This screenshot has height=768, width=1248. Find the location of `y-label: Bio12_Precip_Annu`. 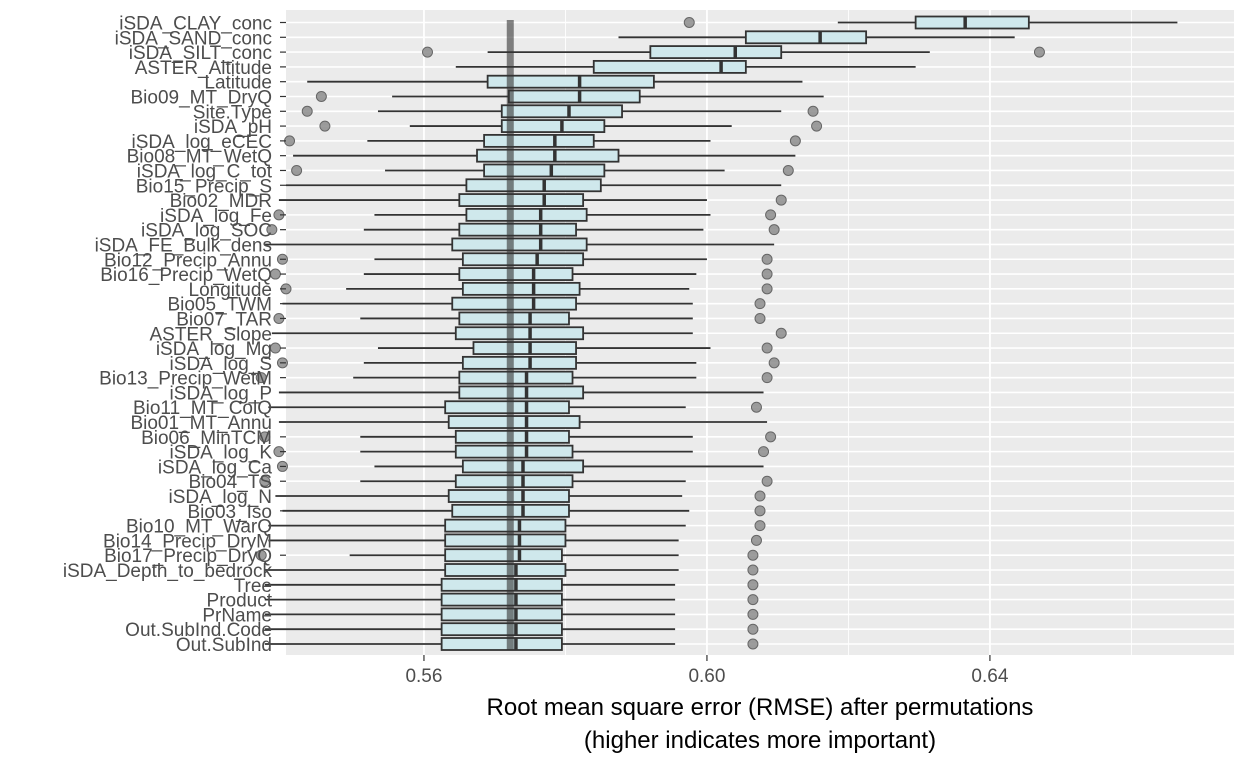

y-label: Bio12_Precip_Annu is located at coordinates (188, 260).